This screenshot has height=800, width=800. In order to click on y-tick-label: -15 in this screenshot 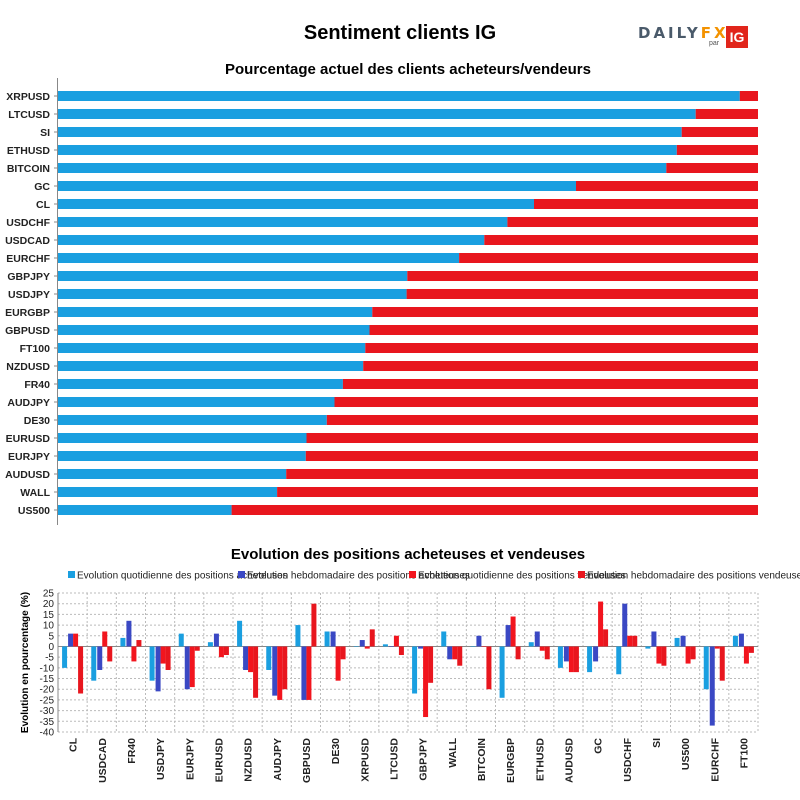, I will do `click(47, 679)`.